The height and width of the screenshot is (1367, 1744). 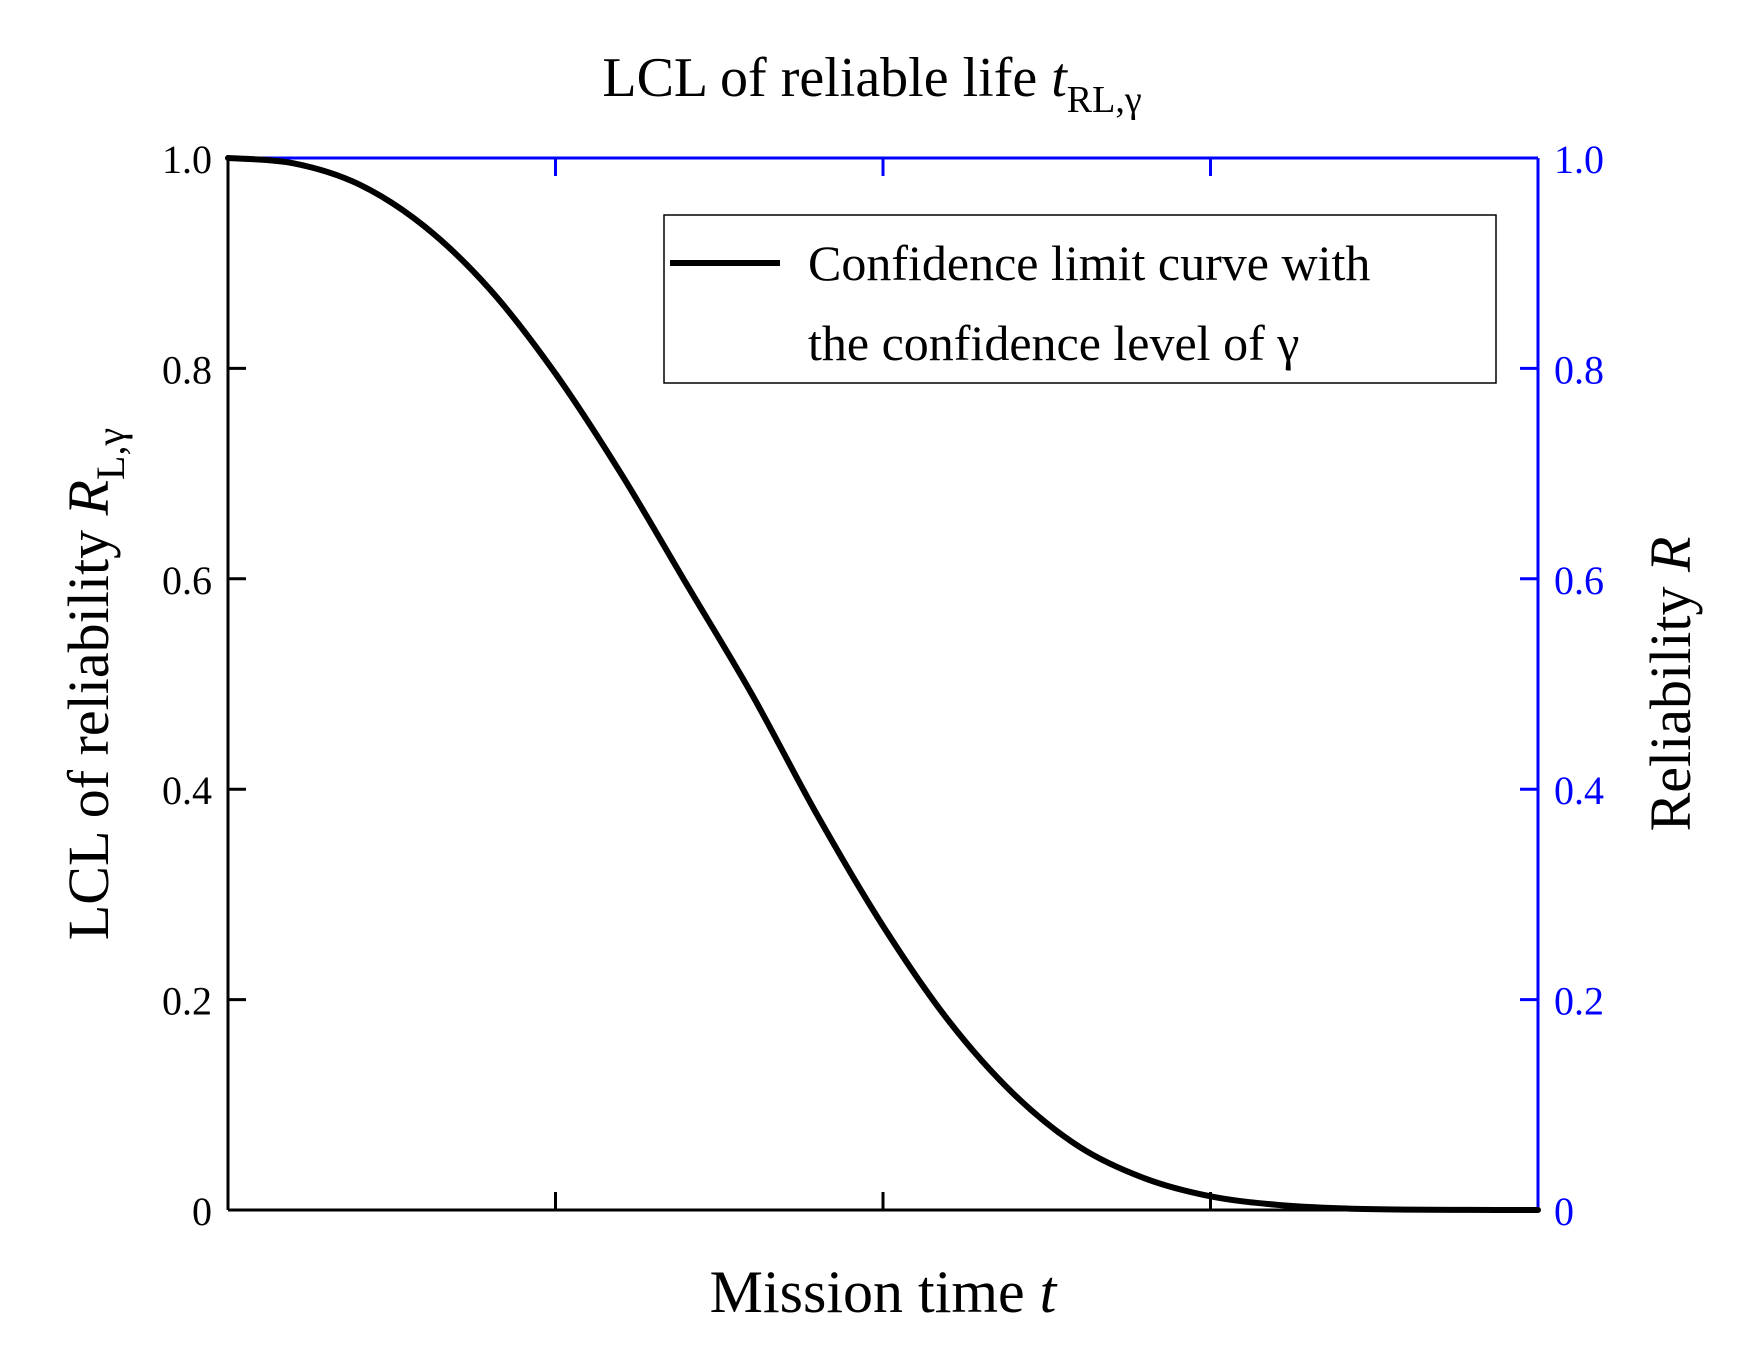 I want to click on x-axis-label: Mission time t, so click(x=884, y=1292).